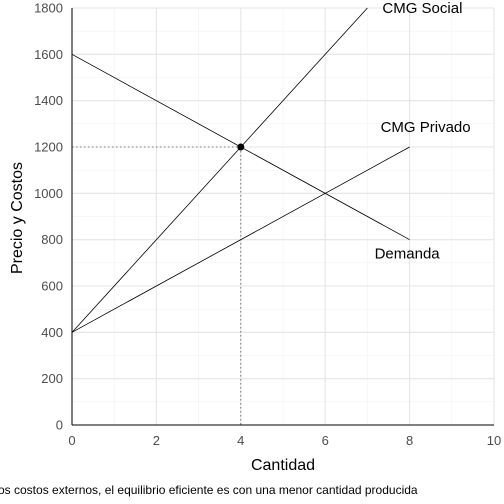  Describe the element at coordinates (52, 378) in the screenshot. I see `y-tick-label: 200` at that location.